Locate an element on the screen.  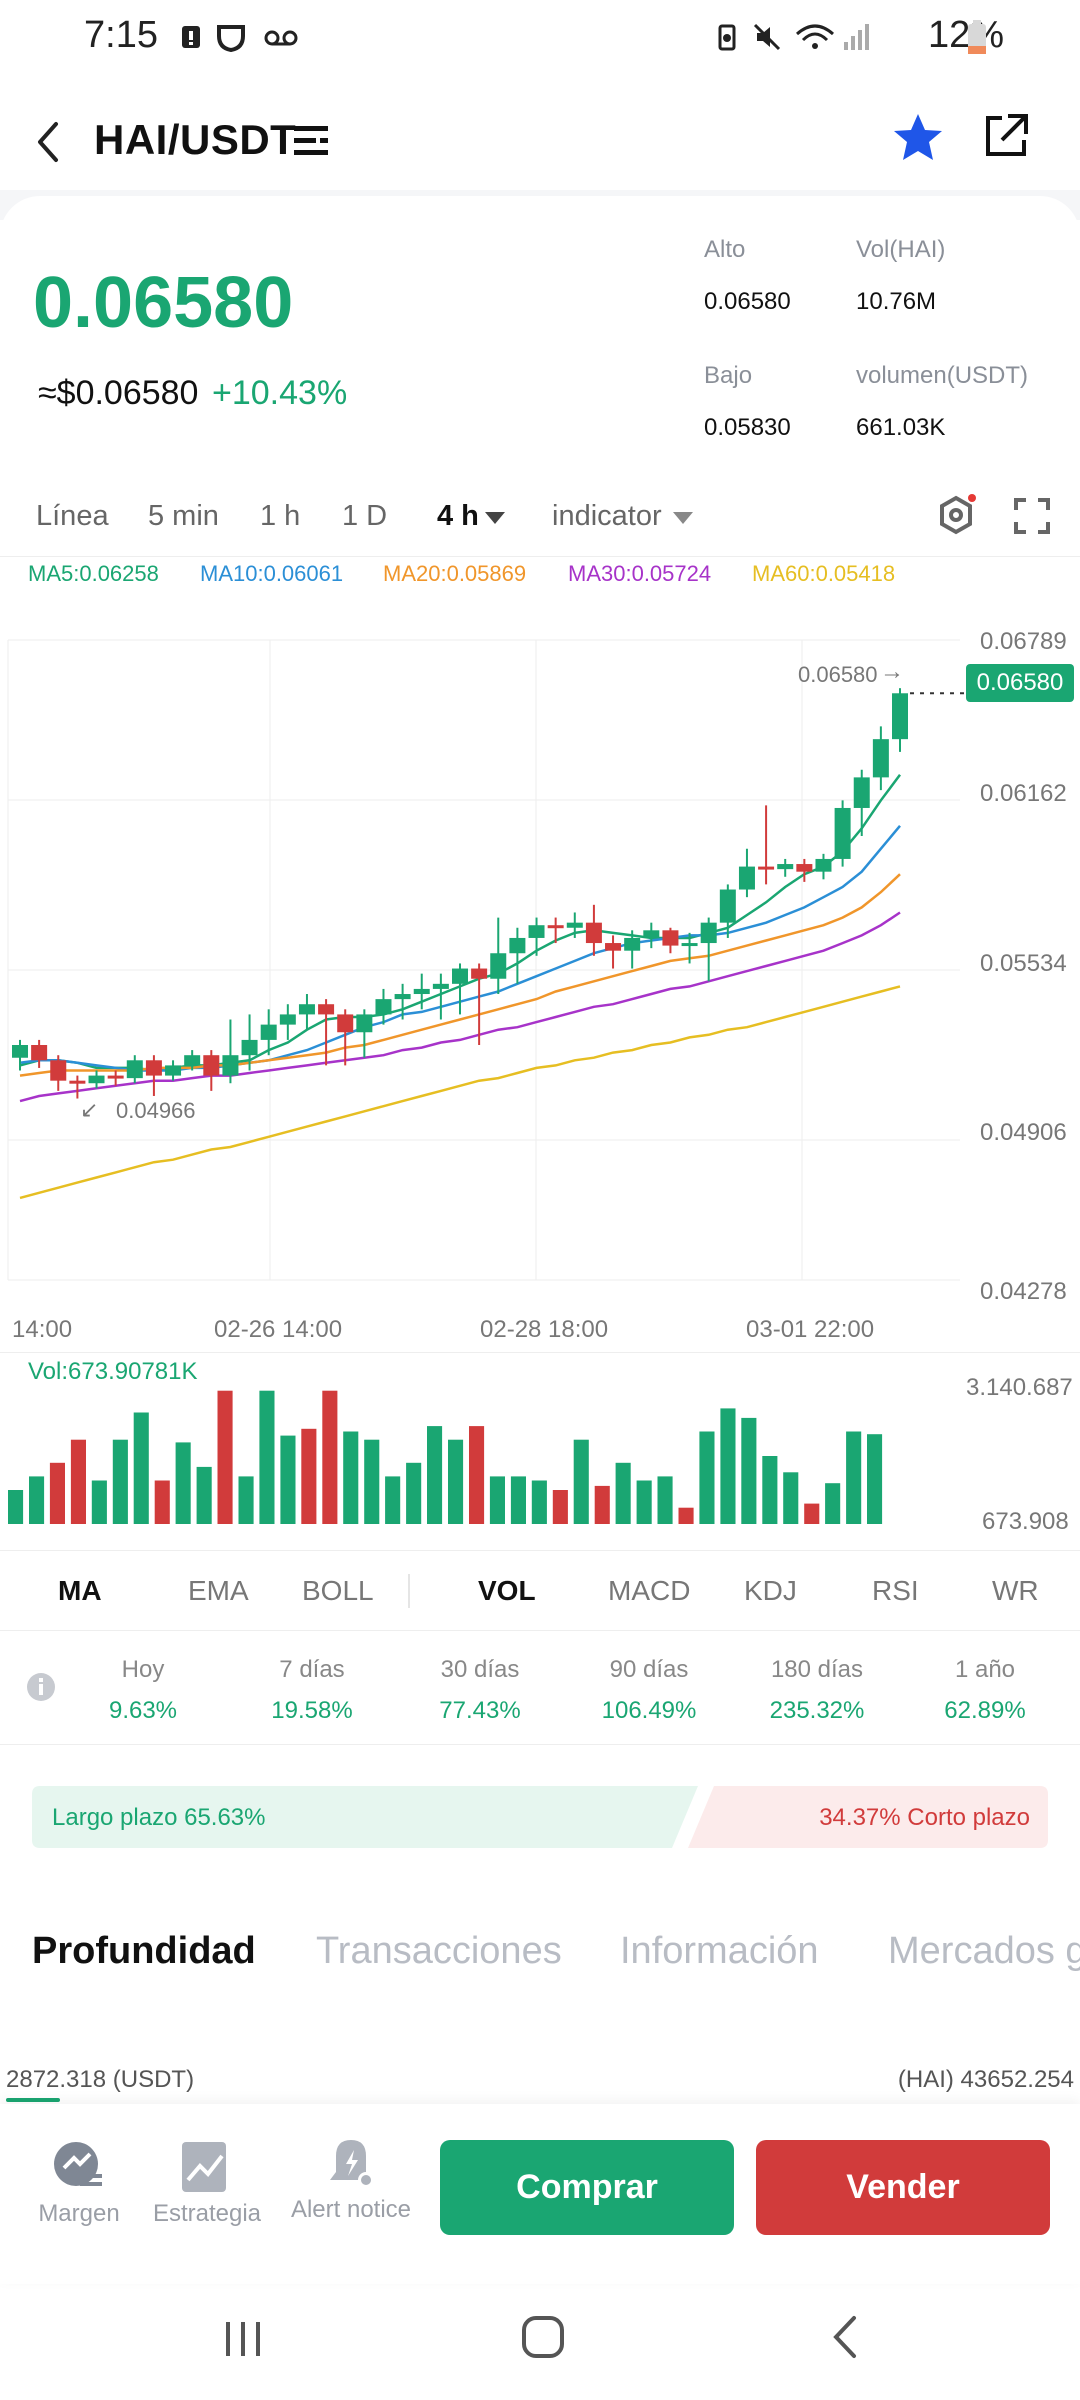
vol-usdt-label: volumen(USDT) is located at coordinates (942, 375).